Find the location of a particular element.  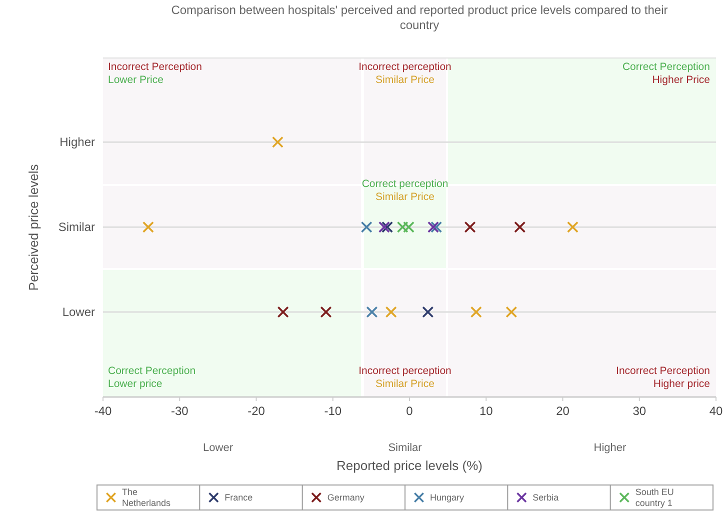

text: Lower is located at coordinates (218, 448).